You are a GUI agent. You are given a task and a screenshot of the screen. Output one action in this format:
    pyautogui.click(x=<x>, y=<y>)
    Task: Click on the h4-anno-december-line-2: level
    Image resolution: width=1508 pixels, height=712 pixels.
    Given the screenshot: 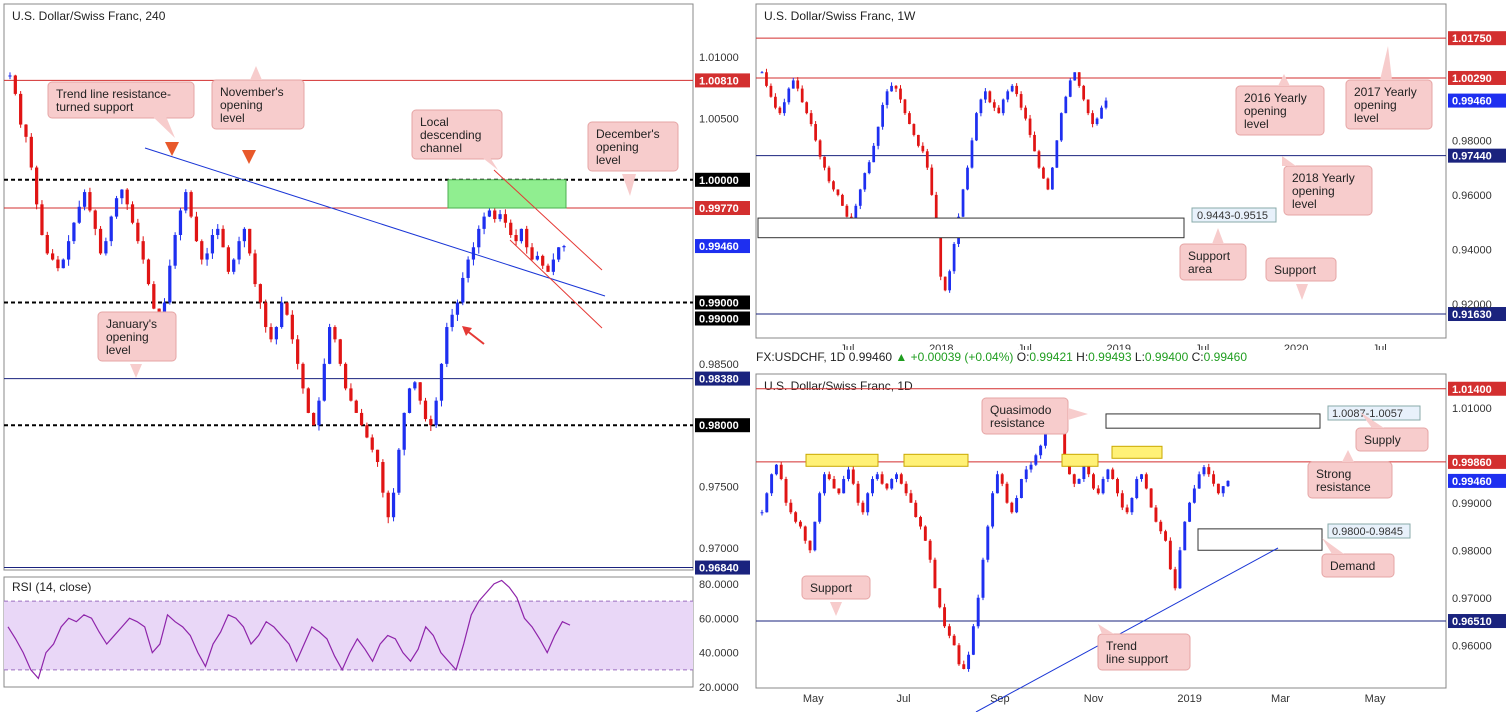 What is the action you would take?
    pyautogui.click(x=608, y=160)
    